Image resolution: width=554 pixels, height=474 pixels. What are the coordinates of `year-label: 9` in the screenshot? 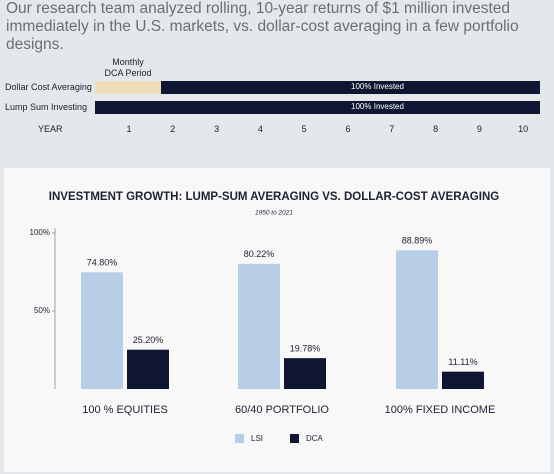 It's located at (479, 129).